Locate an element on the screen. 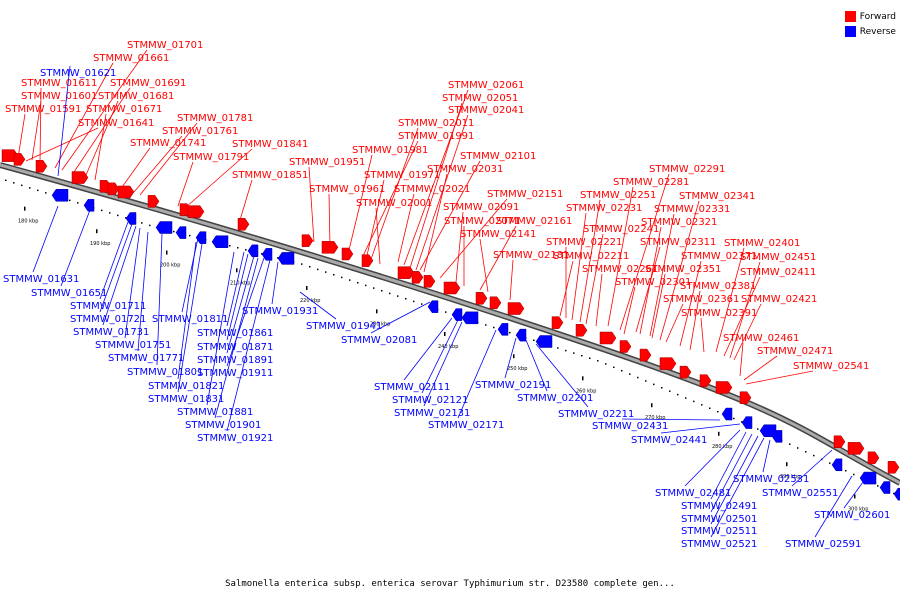 This screenshot has width=900, height=600. forward-gene-label: STMMW_01701 is located at coordinates (165, 45).